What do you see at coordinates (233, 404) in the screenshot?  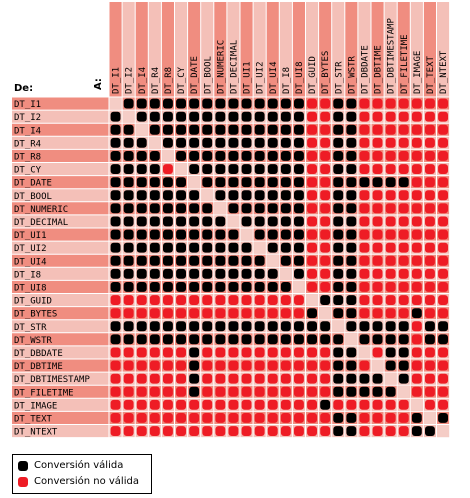 I see `invalid-cell-dt_image-to-dt_decimal` at bounding box center [233, 404].